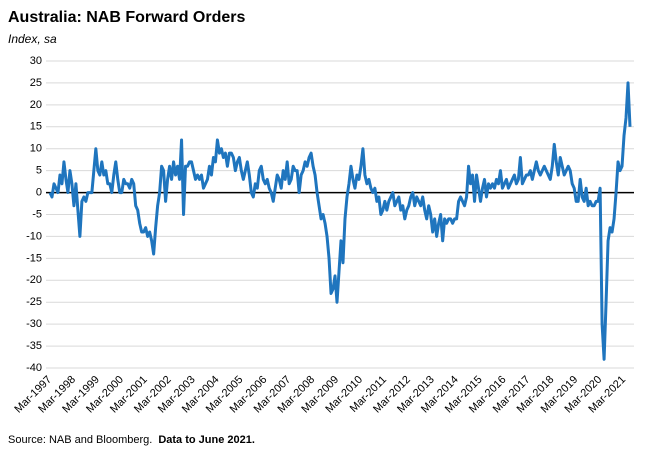 The width and height of the screenshot is (650, 460). What do you see at coordinates (206, 440) in the screenshot?
I see `note: Data to June 2021.` at bounding box center [206, 440].